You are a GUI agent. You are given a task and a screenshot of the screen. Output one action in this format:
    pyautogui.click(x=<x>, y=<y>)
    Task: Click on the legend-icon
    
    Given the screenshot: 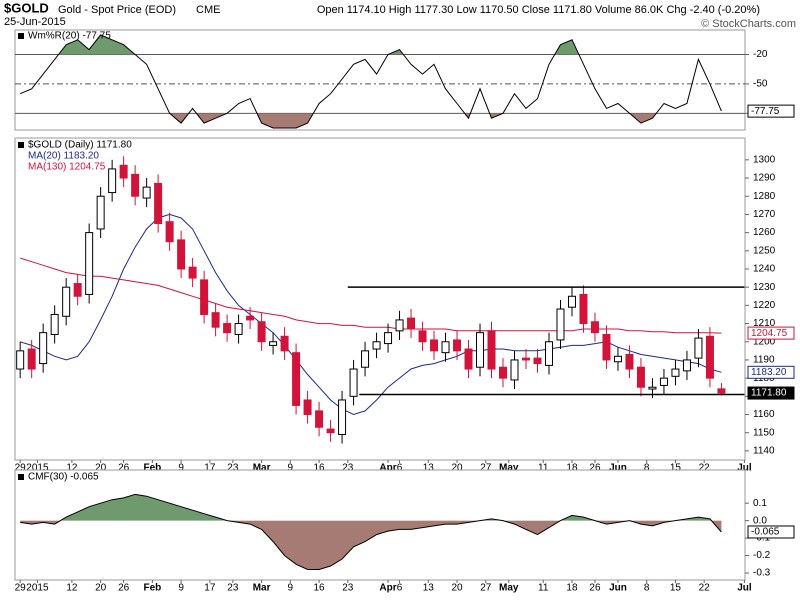 What is the action you would take?
    pyautogui.click(x=21, y=36)
    